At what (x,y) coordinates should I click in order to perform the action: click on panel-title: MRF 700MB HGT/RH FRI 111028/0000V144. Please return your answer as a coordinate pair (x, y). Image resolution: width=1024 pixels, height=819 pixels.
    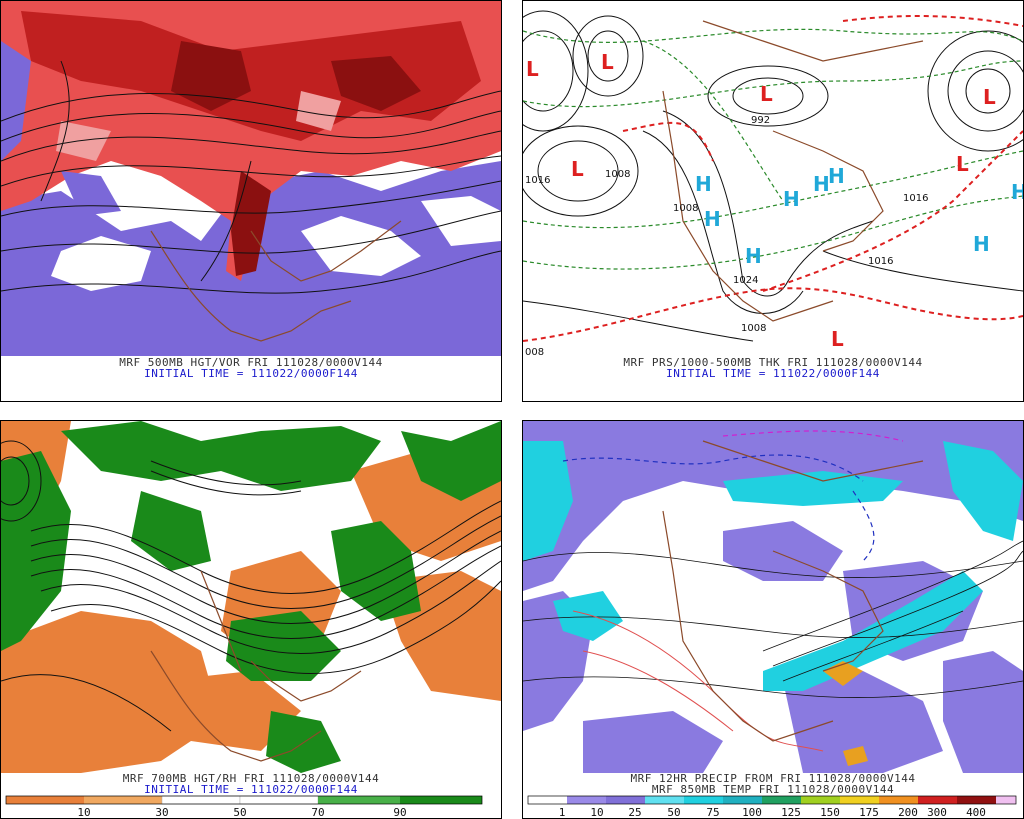
    Looking at the image, I should click on (251, 778).